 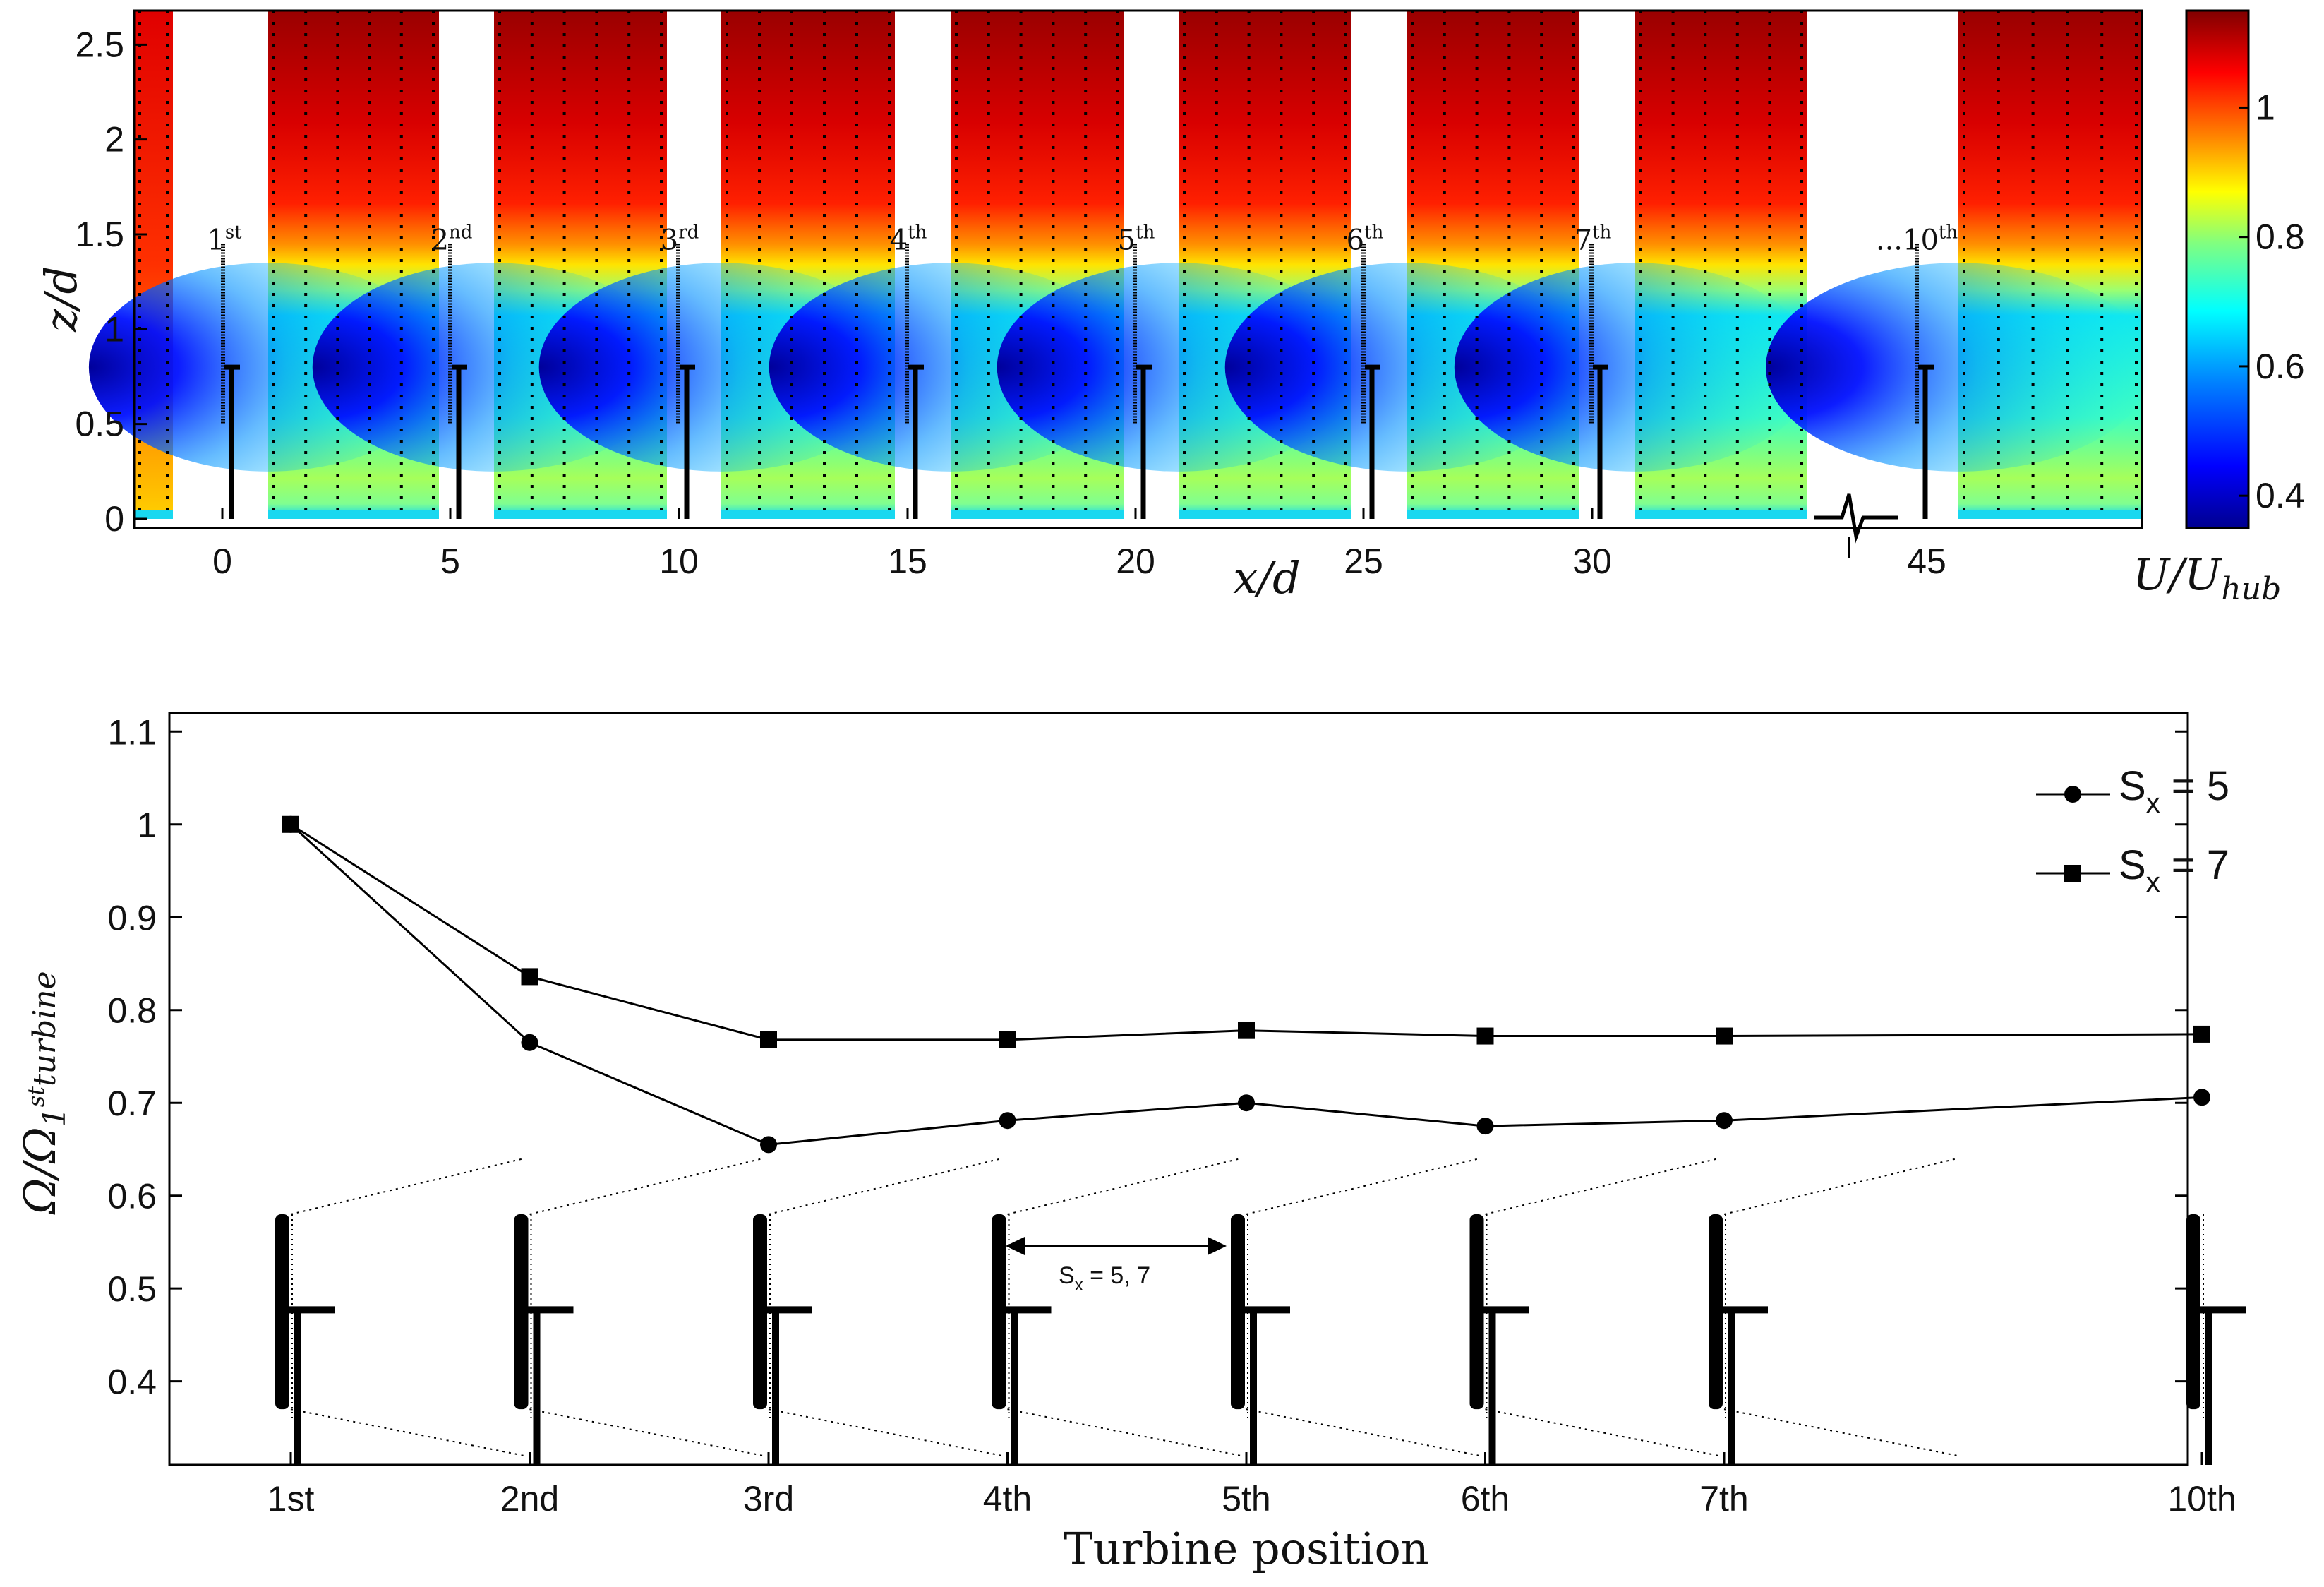 I want to click on heatmap-x-label: x/d, so click(x=1267, y=578).